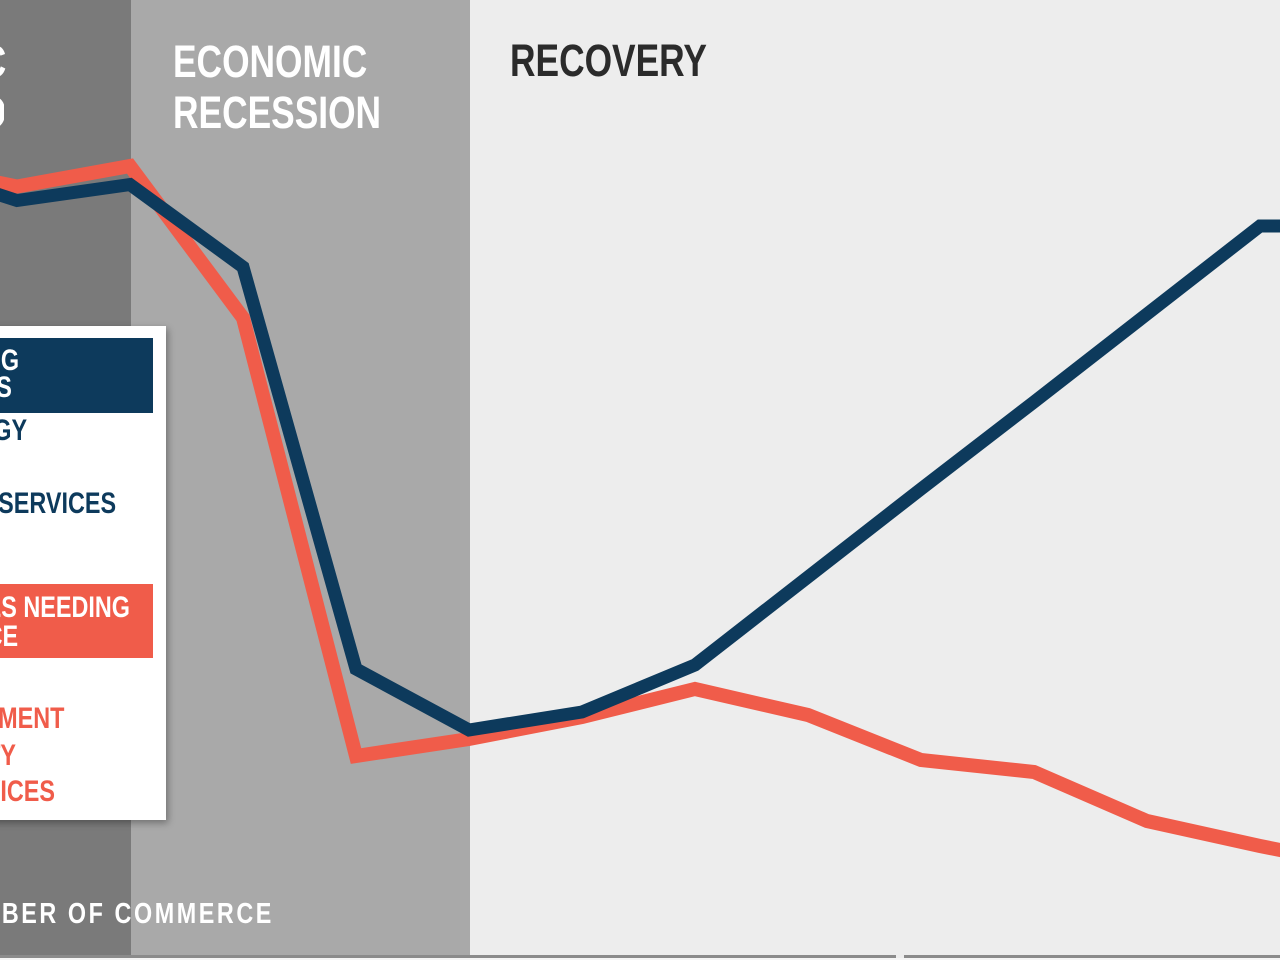  Describe the element at coordinates (1092, 956) in the screenshot. I see `x-axis-line-right-segment` at that location.